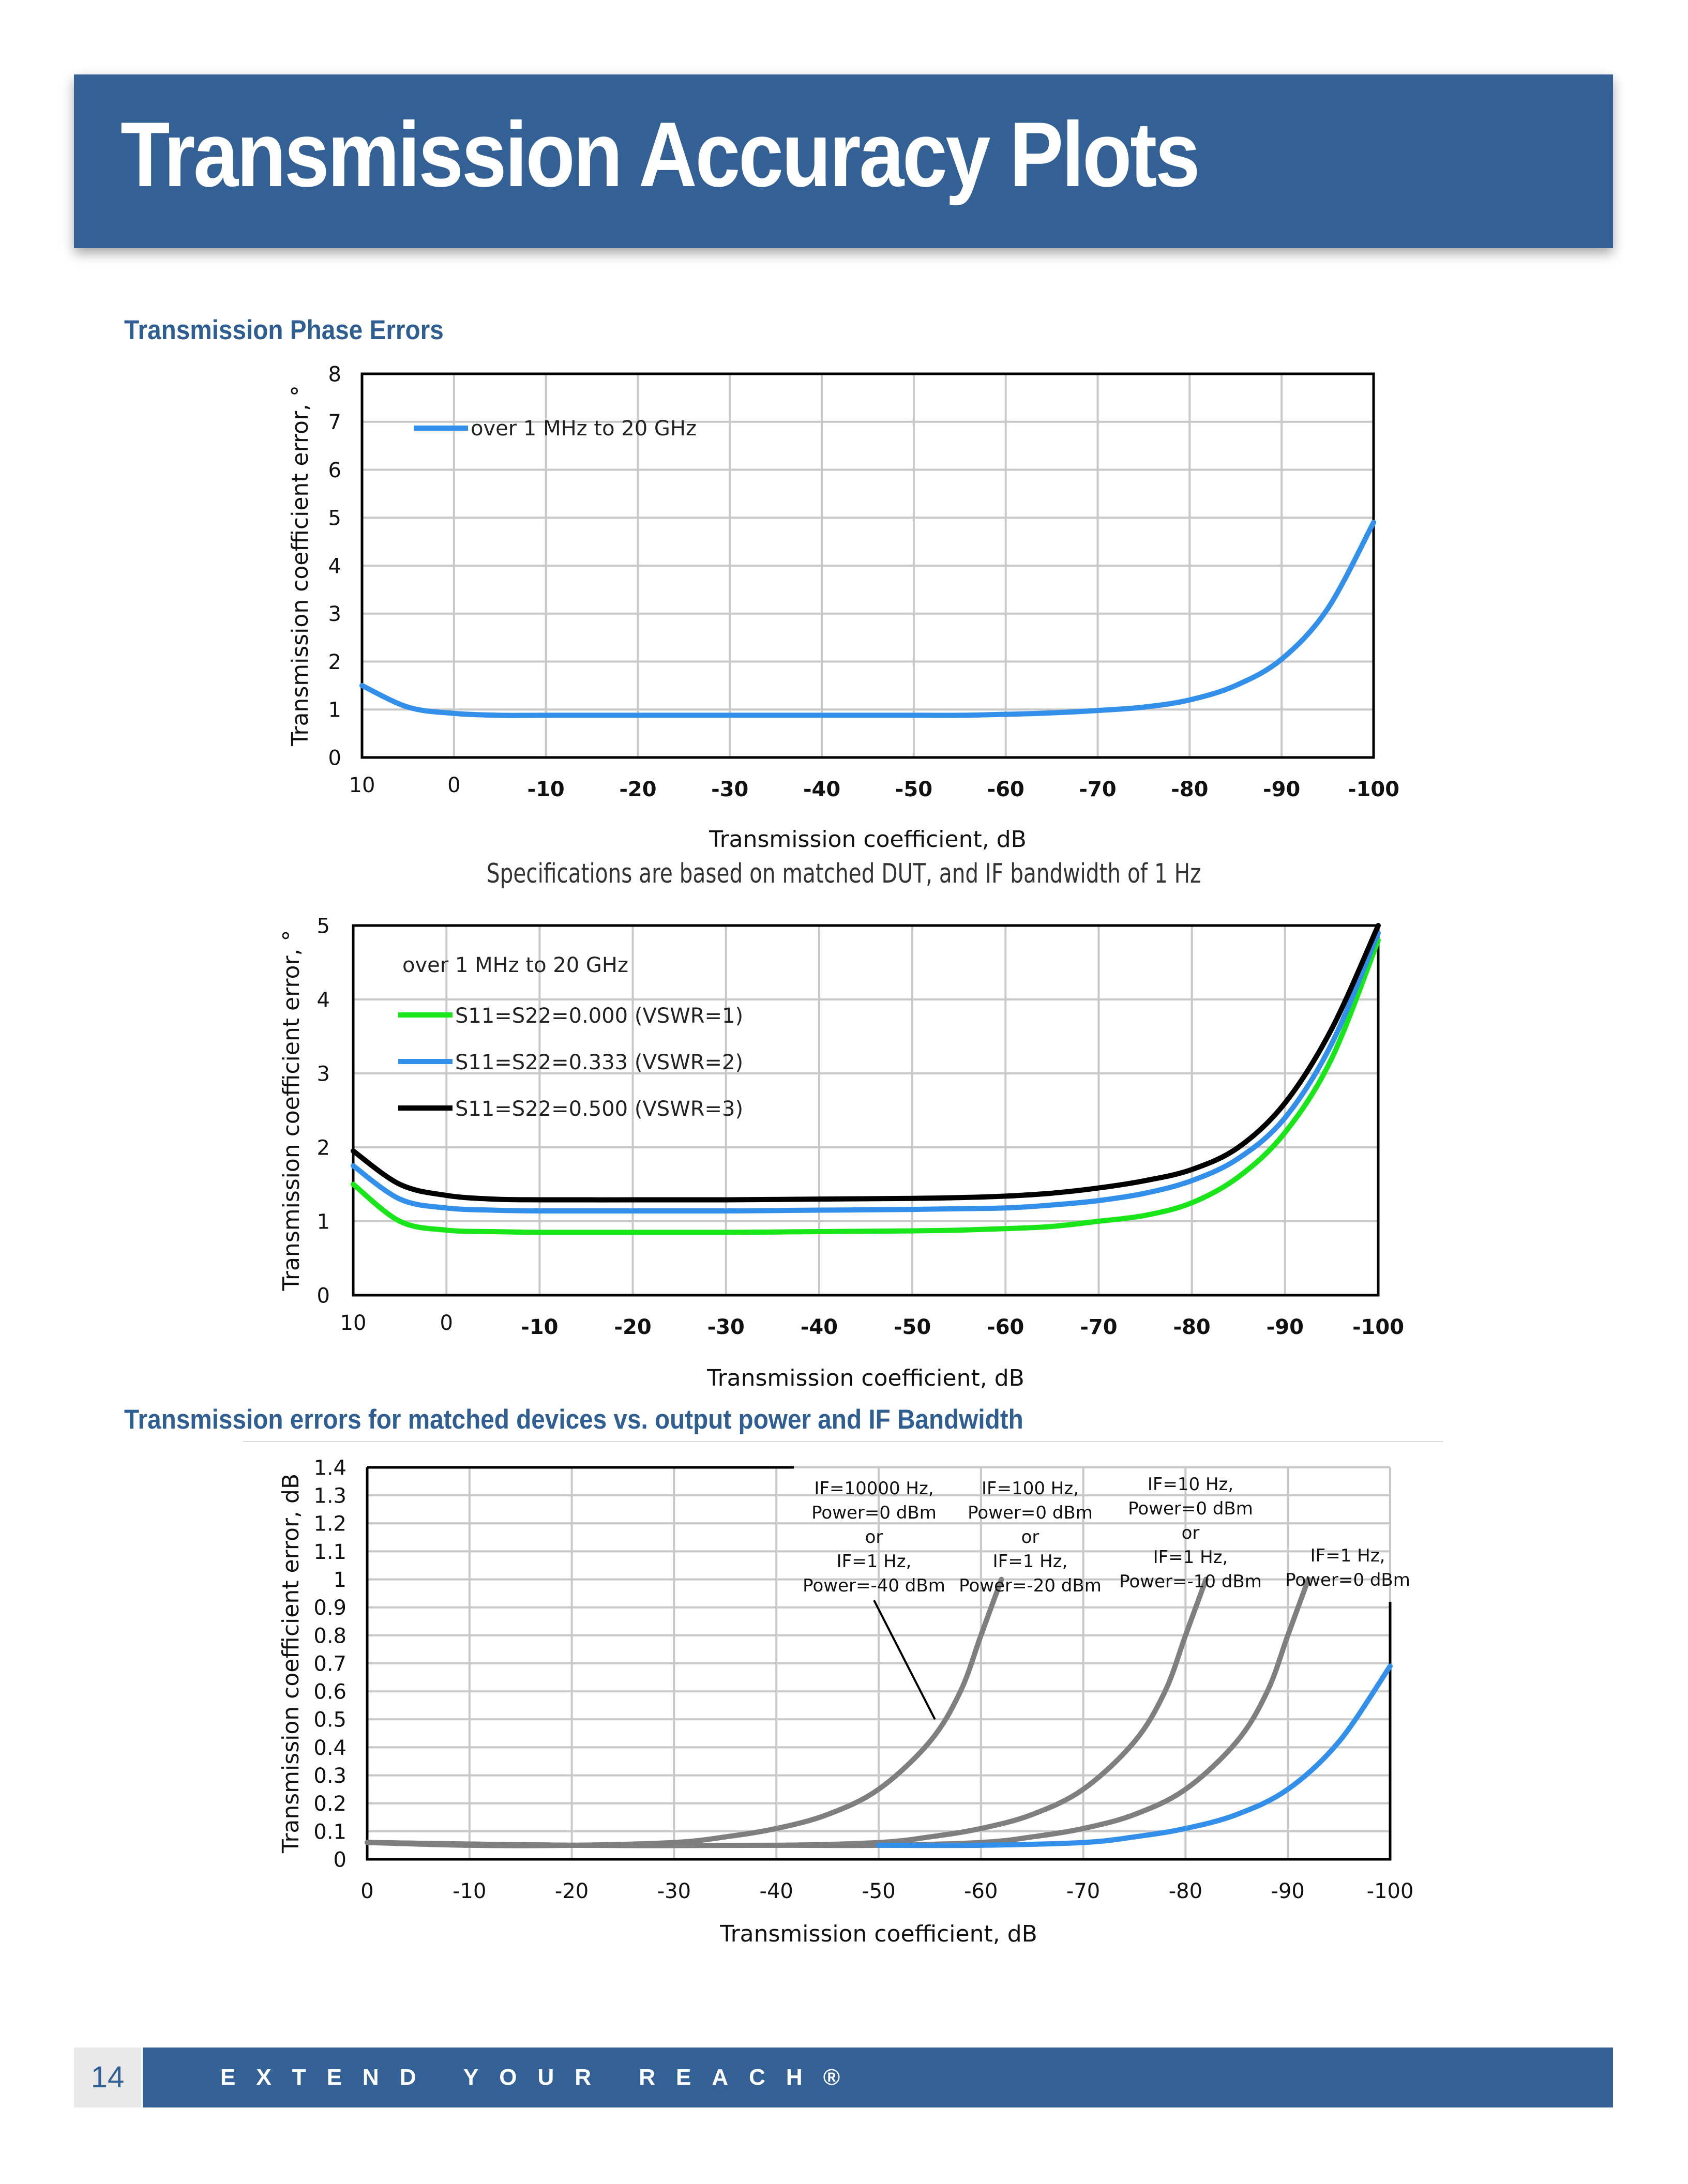 This screenshot has height=2184, width=1688. What do you see at coordinates (632, 1327) in the screenshot?
I see `x-tick-label: -20` at bounding box center [632, 1327].